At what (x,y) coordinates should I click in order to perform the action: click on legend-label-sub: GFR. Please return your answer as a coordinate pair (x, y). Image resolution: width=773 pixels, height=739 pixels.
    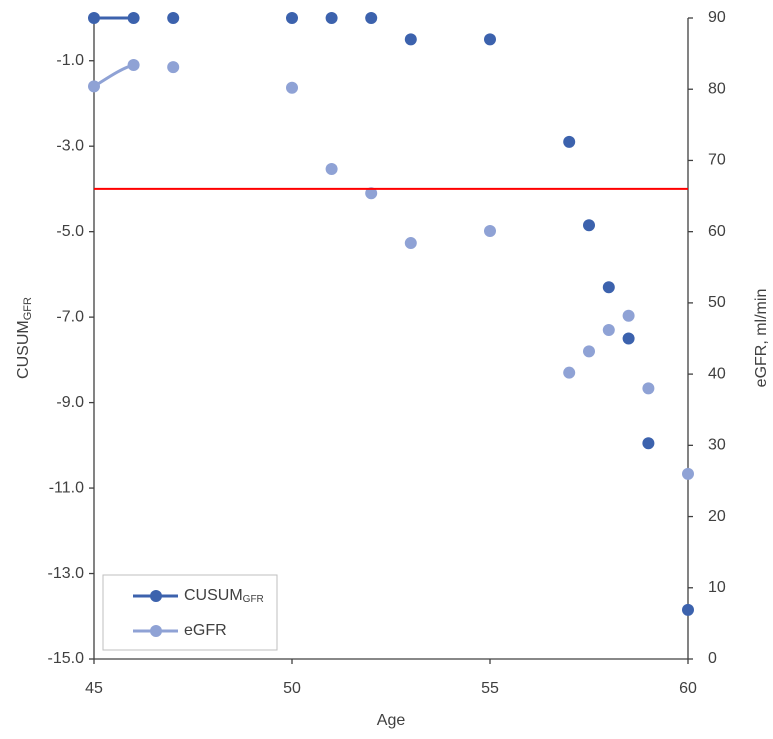
    Looking at the image, I should click on (253, 599).